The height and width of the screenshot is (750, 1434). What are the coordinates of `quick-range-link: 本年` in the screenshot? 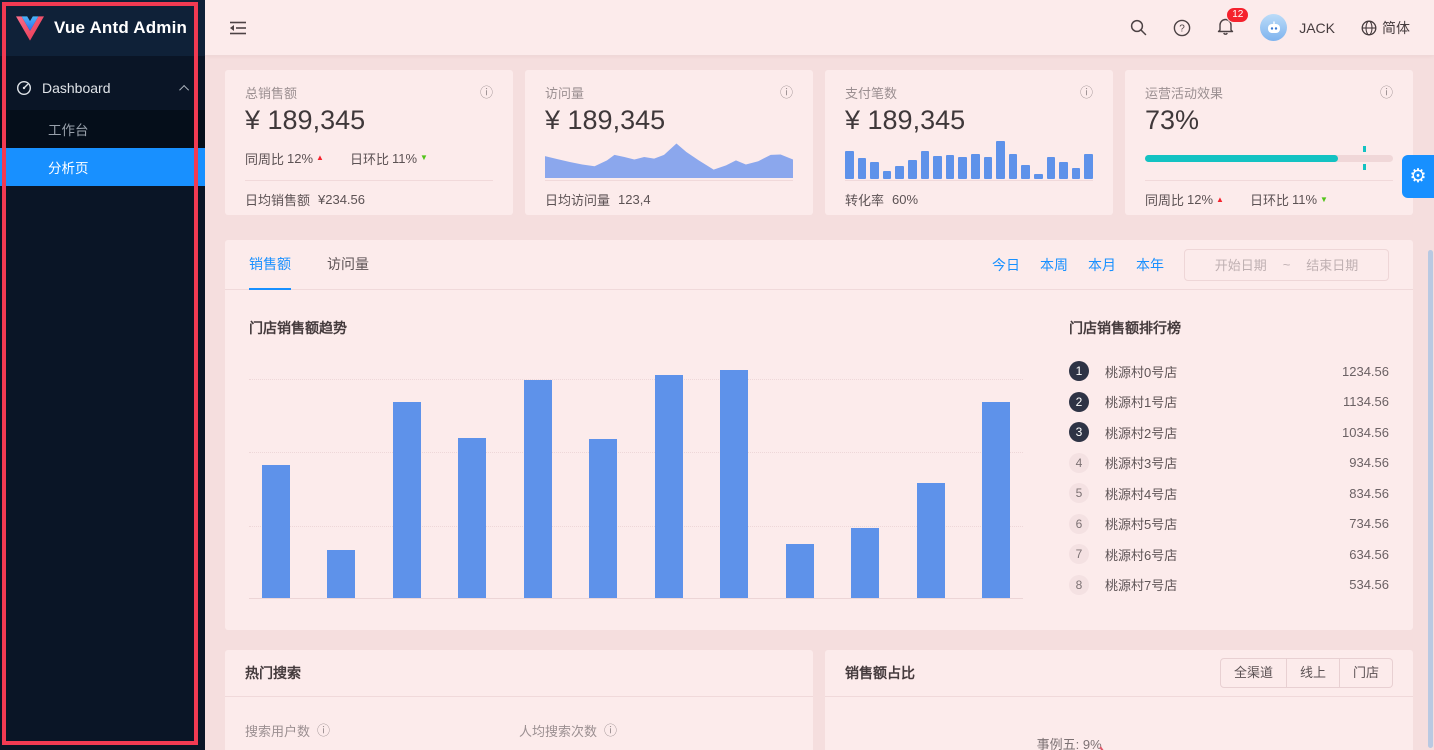 It's located at (1150, 264).